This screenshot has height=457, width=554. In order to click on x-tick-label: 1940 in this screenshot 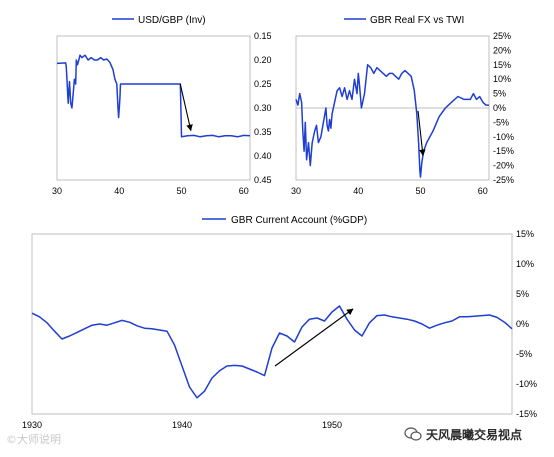, I will do `click(182, 425)`.